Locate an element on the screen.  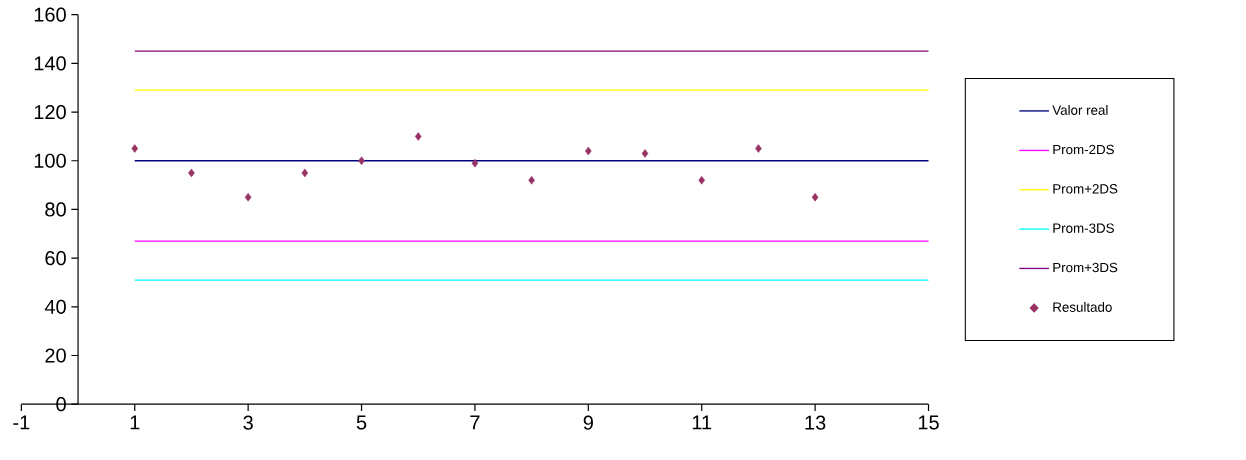
y-tick-label: 160 is located at coordinates (50, 14).